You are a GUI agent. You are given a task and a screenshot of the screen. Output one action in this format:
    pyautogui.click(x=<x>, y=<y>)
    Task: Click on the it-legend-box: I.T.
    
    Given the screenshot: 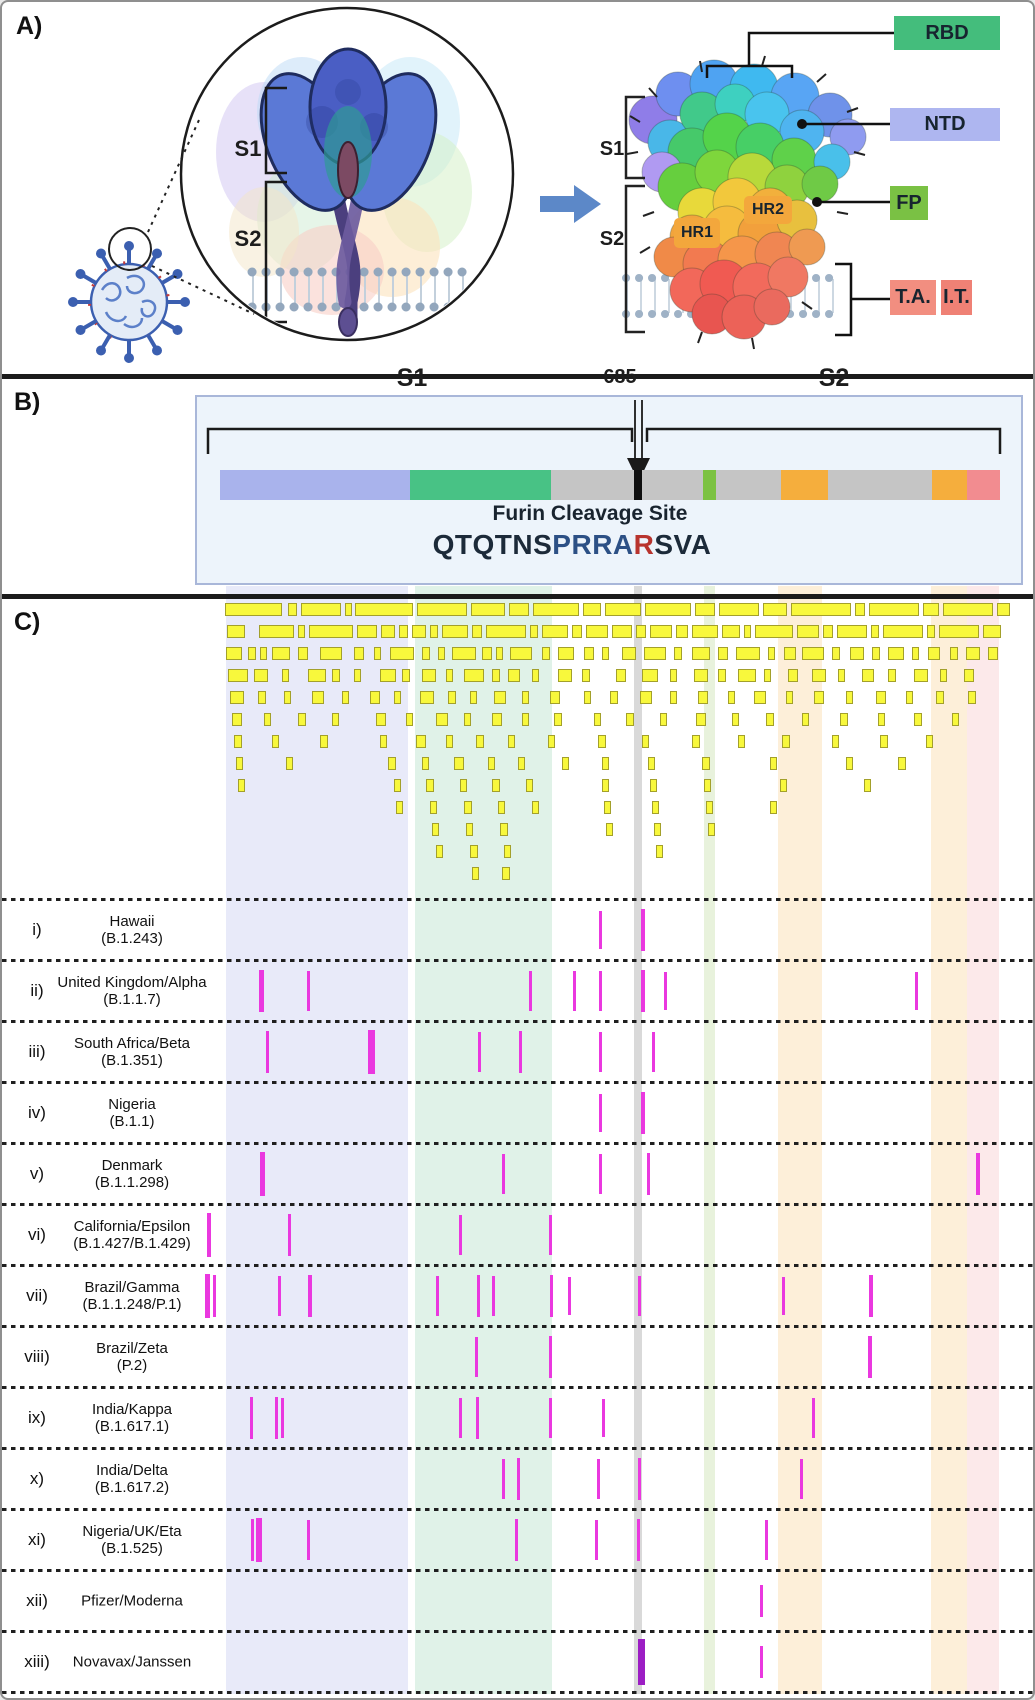 What is the action you would take?
    pyautogui.click(x=956, y=297)
    